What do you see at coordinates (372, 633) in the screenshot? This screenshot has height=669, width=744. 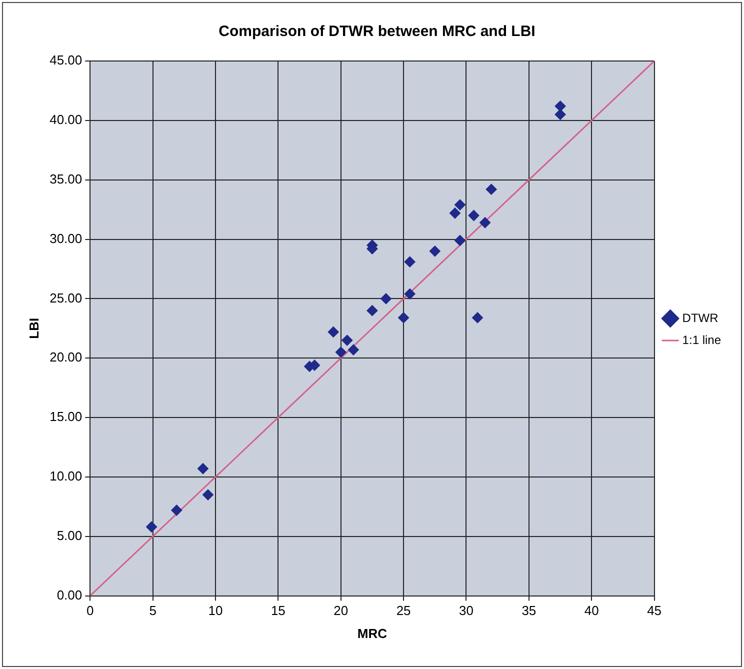 I see `x-axis-title: MRC` at bounding box center [372, 633].